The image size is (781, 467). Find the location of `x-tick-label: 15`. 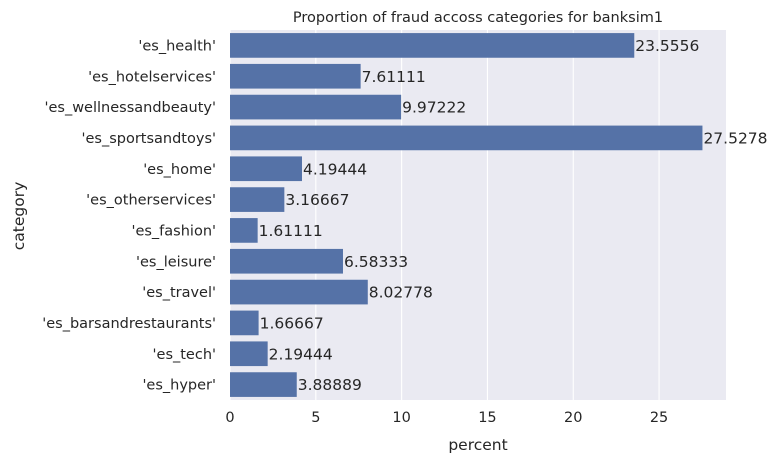

x-tick-label: 15 is located at coordinates (487, 418).